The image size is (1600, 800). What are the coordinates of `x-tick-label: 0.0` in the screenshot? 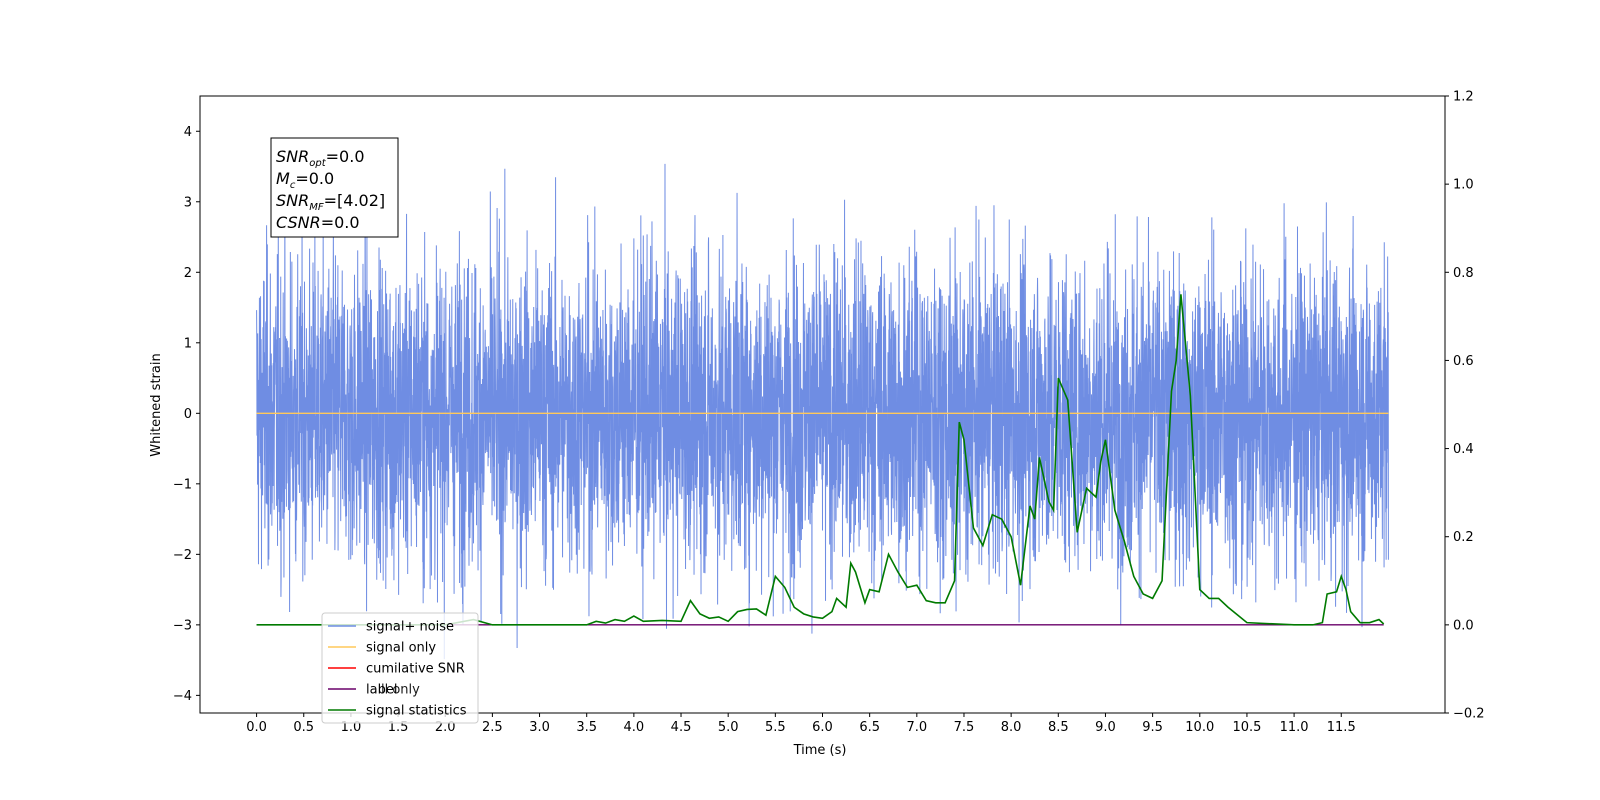 It's located at (256, 727).